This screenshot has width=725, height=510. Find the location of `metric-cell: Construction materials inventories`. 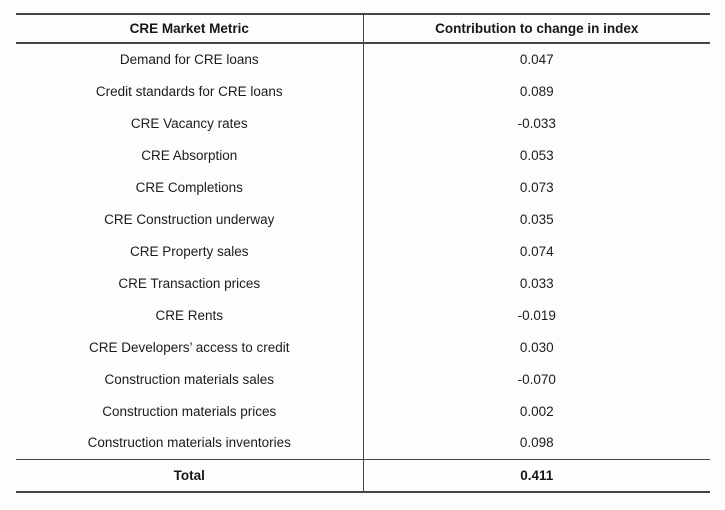

metric-cell: Construction materials inventories is located at coordinates (190, 443).